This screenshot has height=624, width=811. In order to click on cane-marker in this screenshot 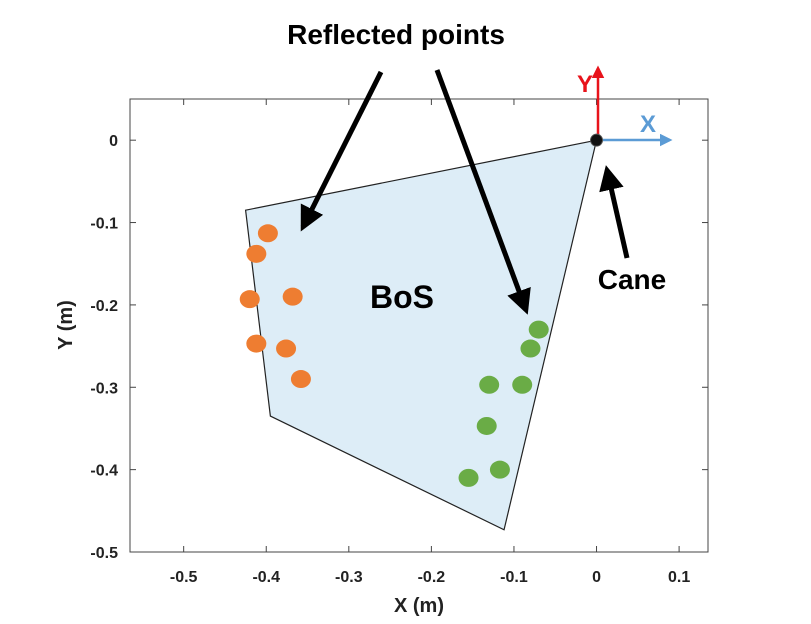, I will do `click(597, 140)`.